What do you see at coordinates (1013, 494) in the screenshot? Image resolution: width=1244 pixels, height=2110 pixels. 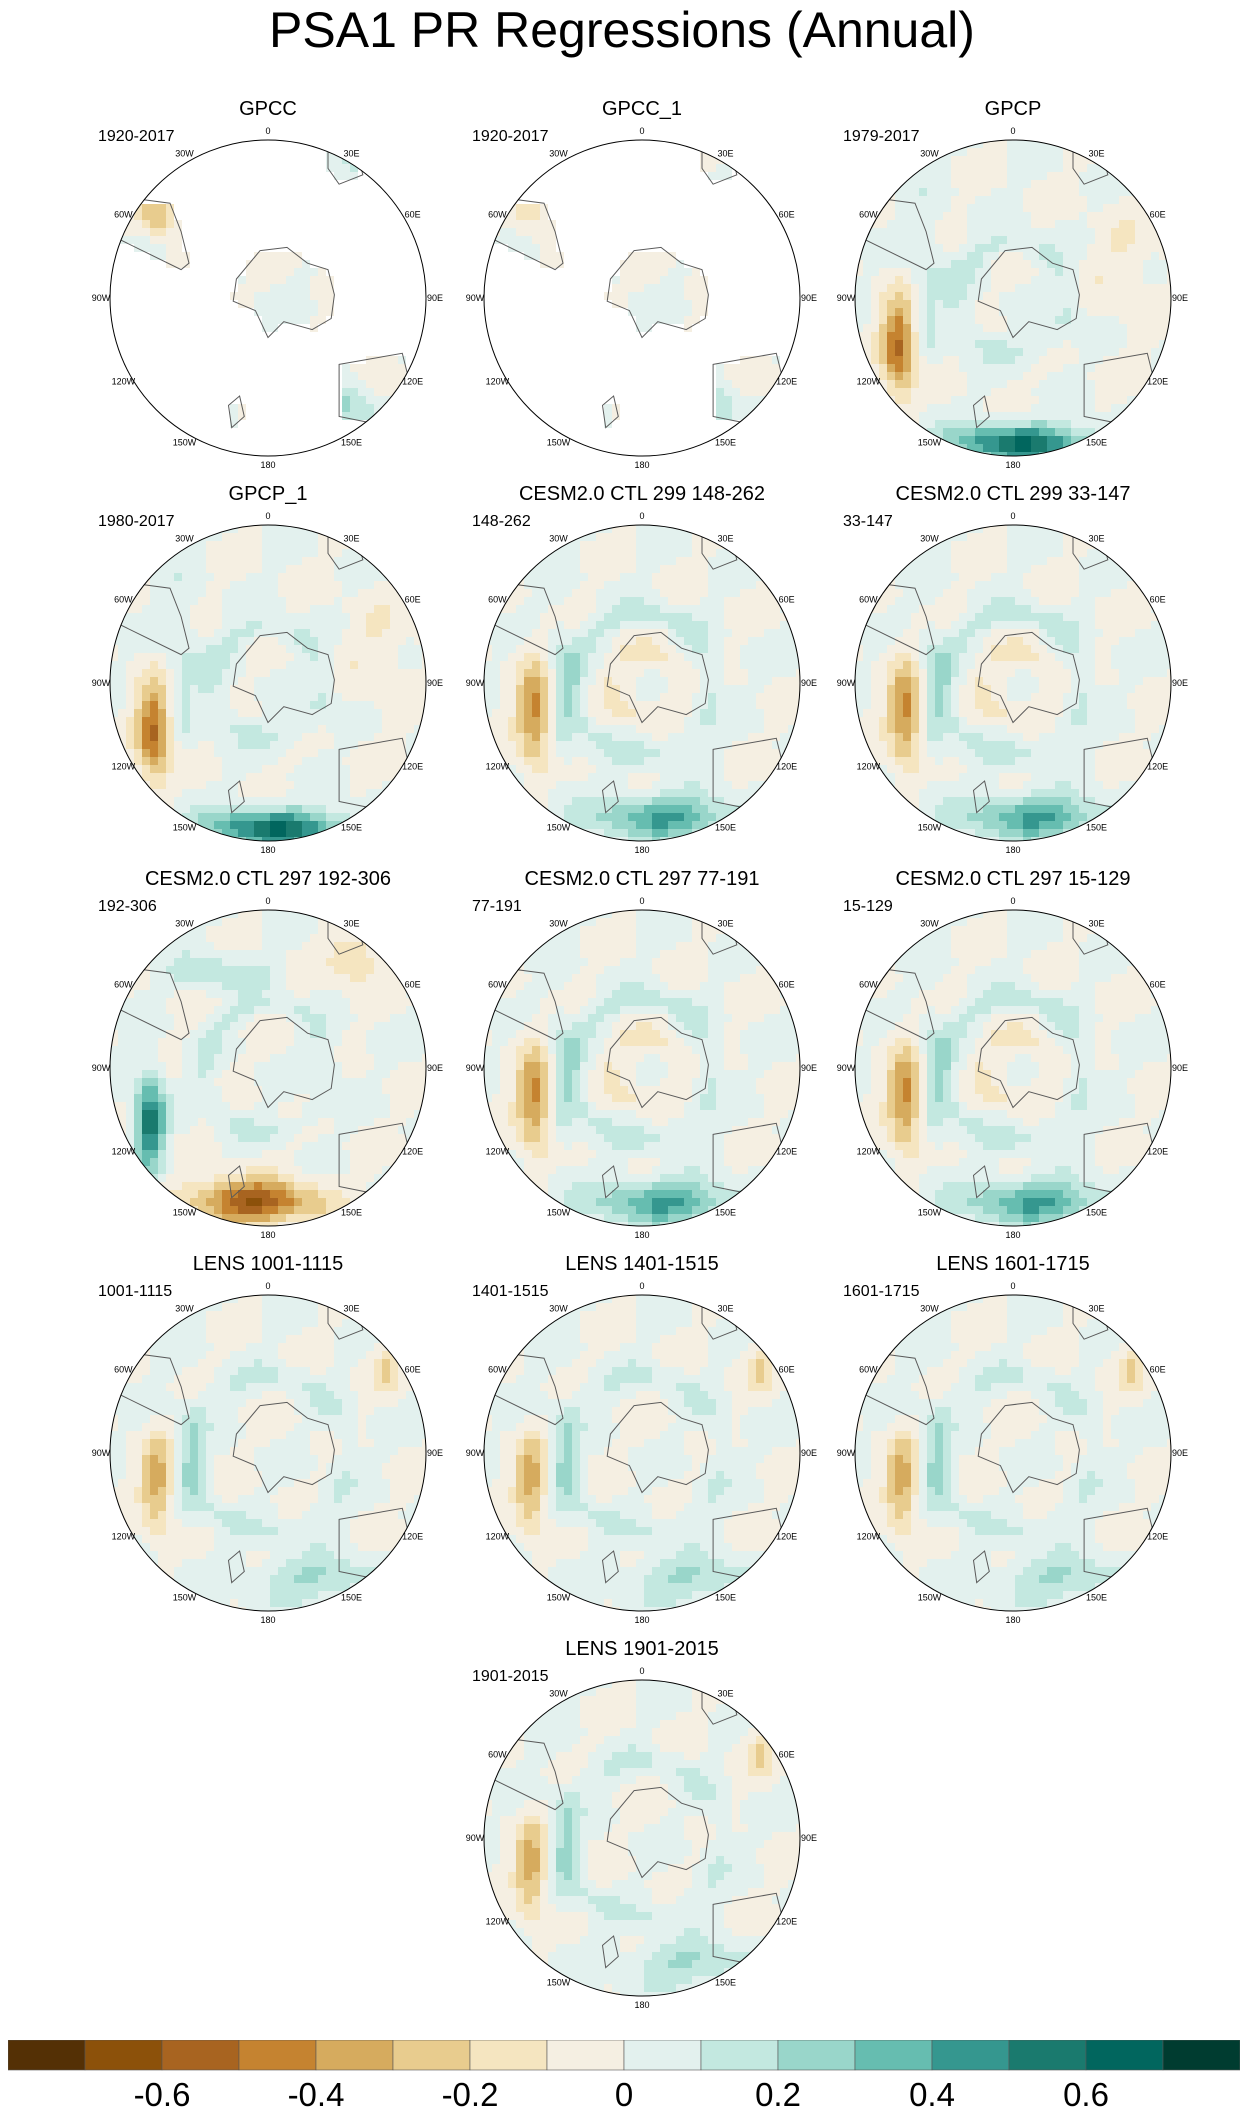 I see `panel-title: CESM2.0 CTL 299 33-147` at bounding box center [1013, 494].